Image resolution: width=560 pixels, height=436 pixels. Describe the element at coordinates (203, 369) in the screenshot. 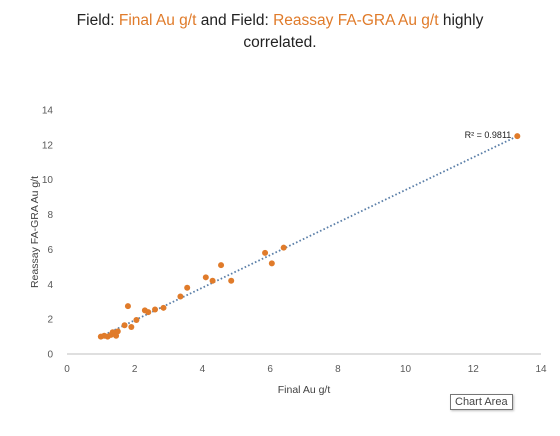

I see `x-tick-label: 4` at that location.